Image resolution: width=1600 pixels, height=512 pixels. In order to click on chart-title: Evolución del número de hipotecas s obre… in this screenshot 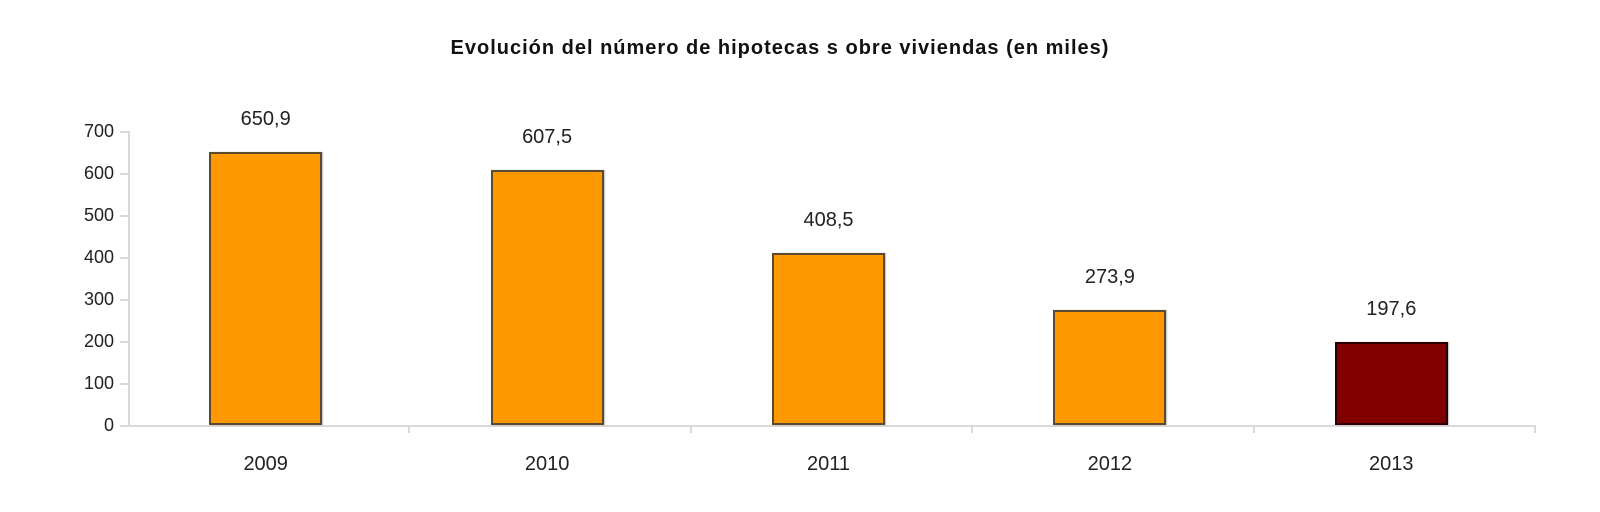, I will do `click(780, 48)`.